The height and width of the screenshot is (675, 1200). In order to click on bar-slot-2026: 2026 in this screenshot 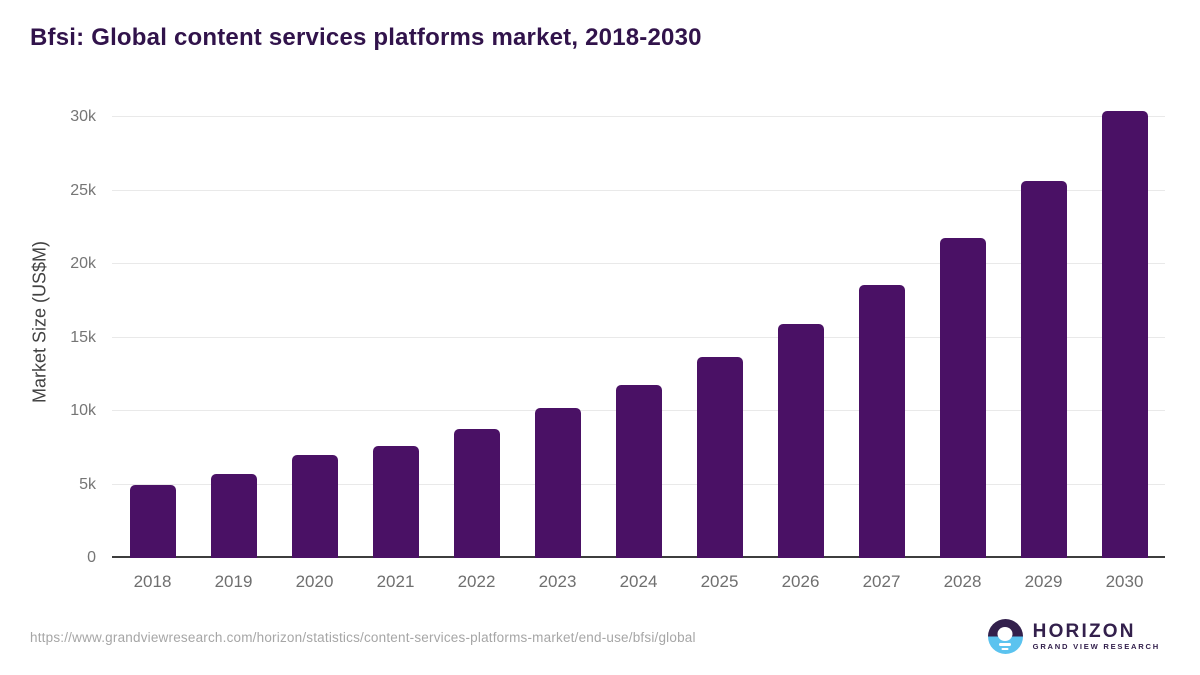, I will do `click(800, 338)`.